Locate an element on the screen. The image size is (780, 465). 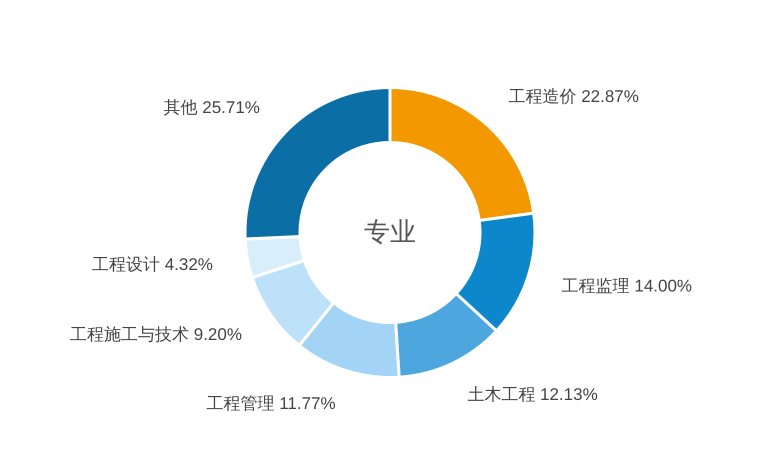
slice-label: 工程施工与技术 9.20% is located at coordinates (156, 334).